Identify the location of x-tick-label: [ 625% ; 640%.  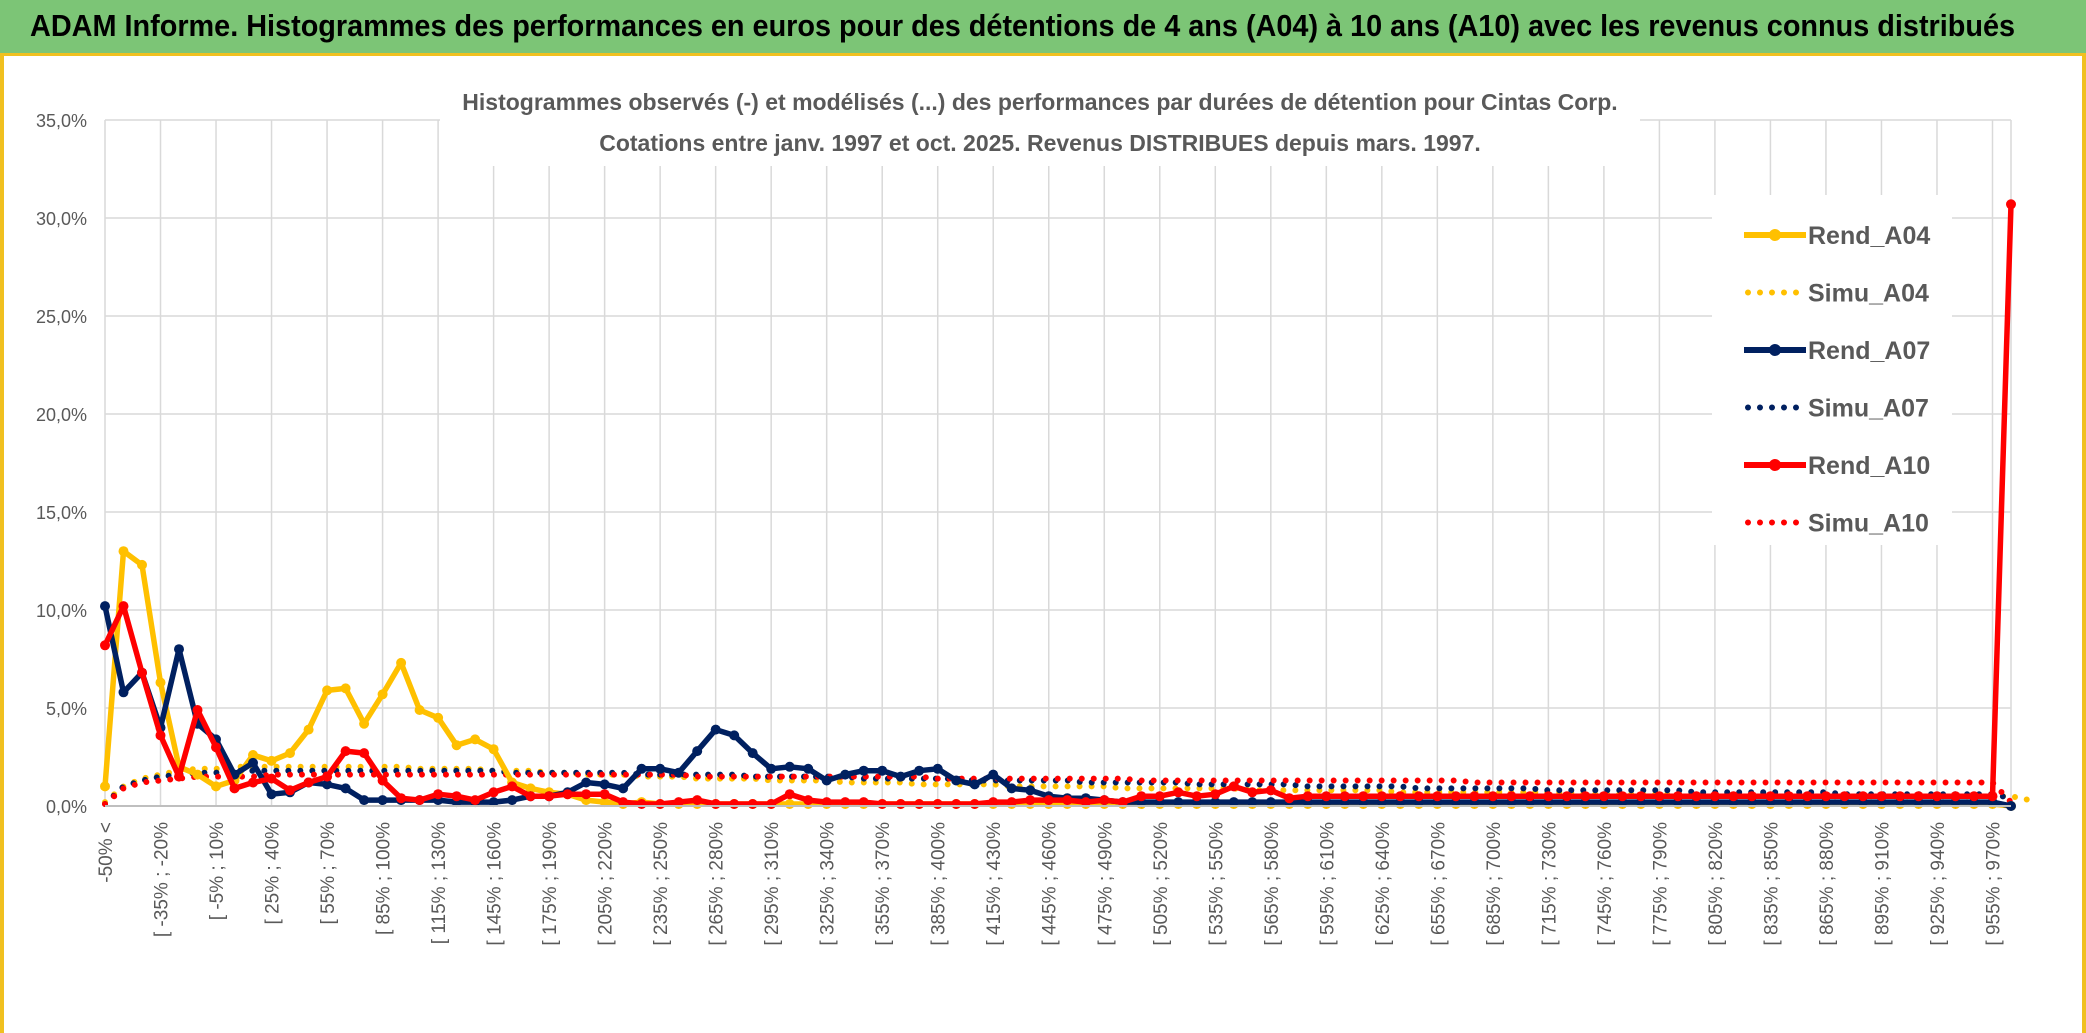
(1383, 884).